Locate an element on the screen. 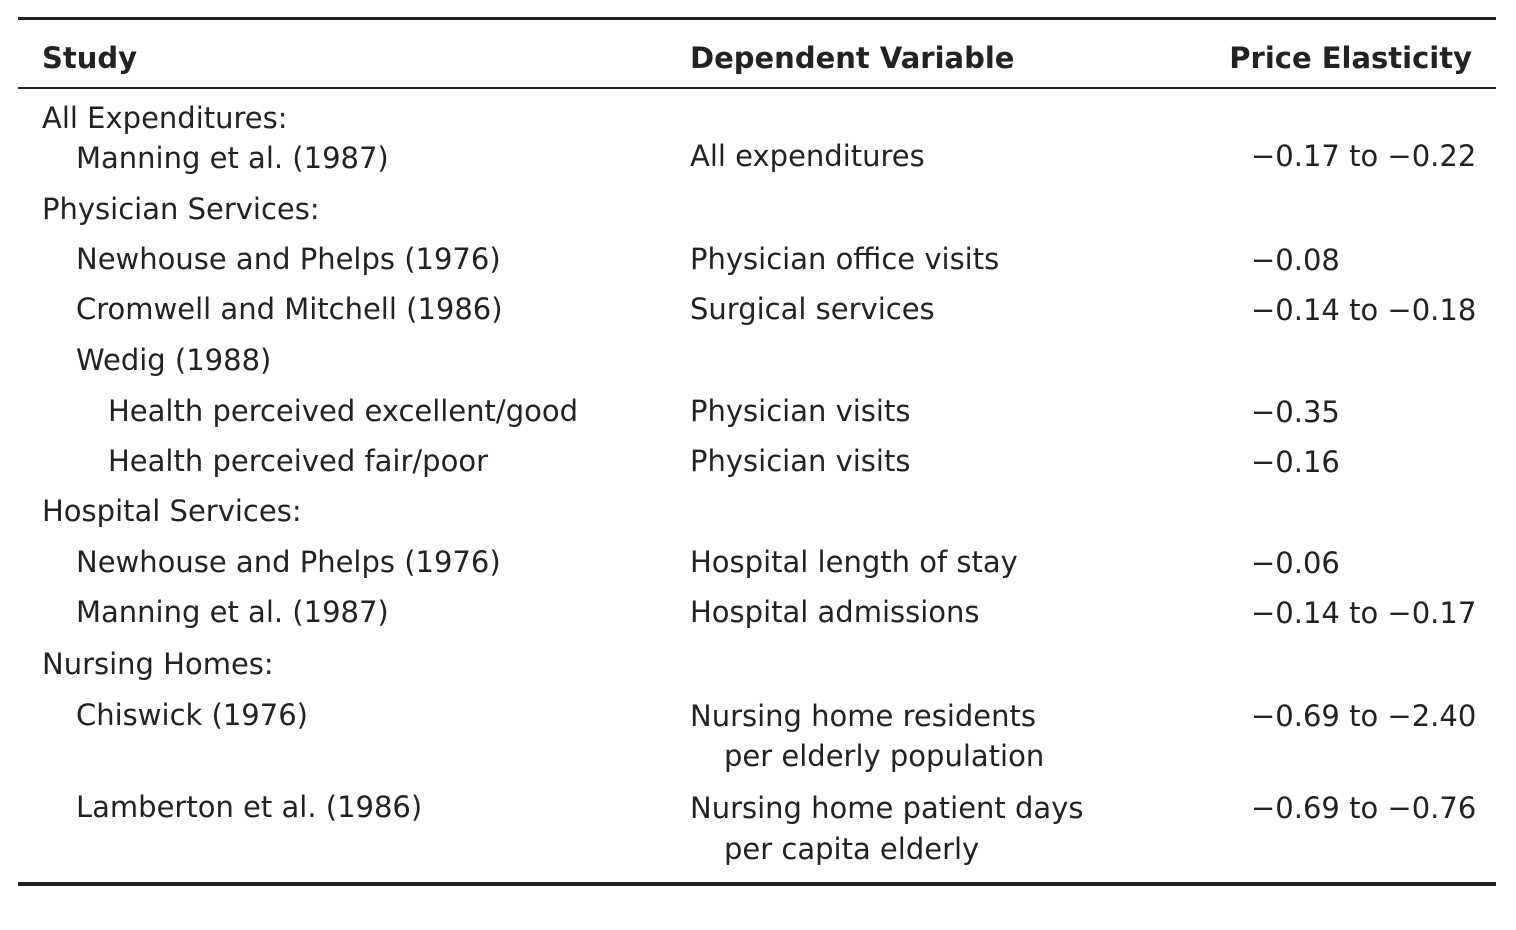  study-subgroup-cell: Health perceived excellent/good is located at coordinates (343, 411).